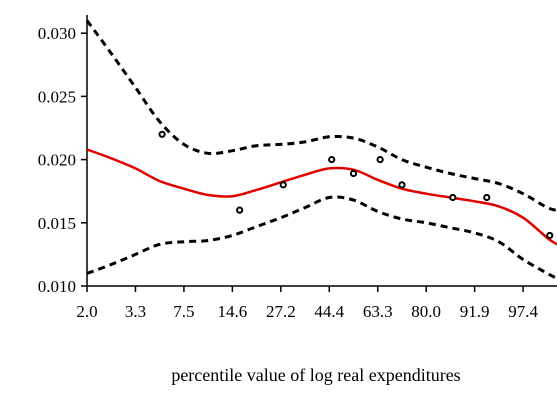 Image resolution: width=557 pixels, height=394 pixels. What do you see at coordinates (86, 311) in the screenshot?
I see `x-tick-label: 2.0` at bounding box center [86, 311].